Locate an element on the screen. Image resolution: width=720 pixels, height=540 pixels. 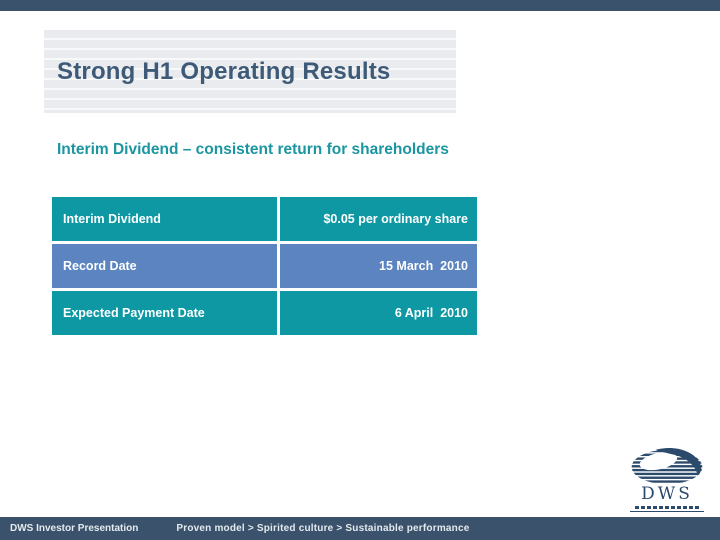
row-label: Interim Dividend is located at coordinates (164, 219).